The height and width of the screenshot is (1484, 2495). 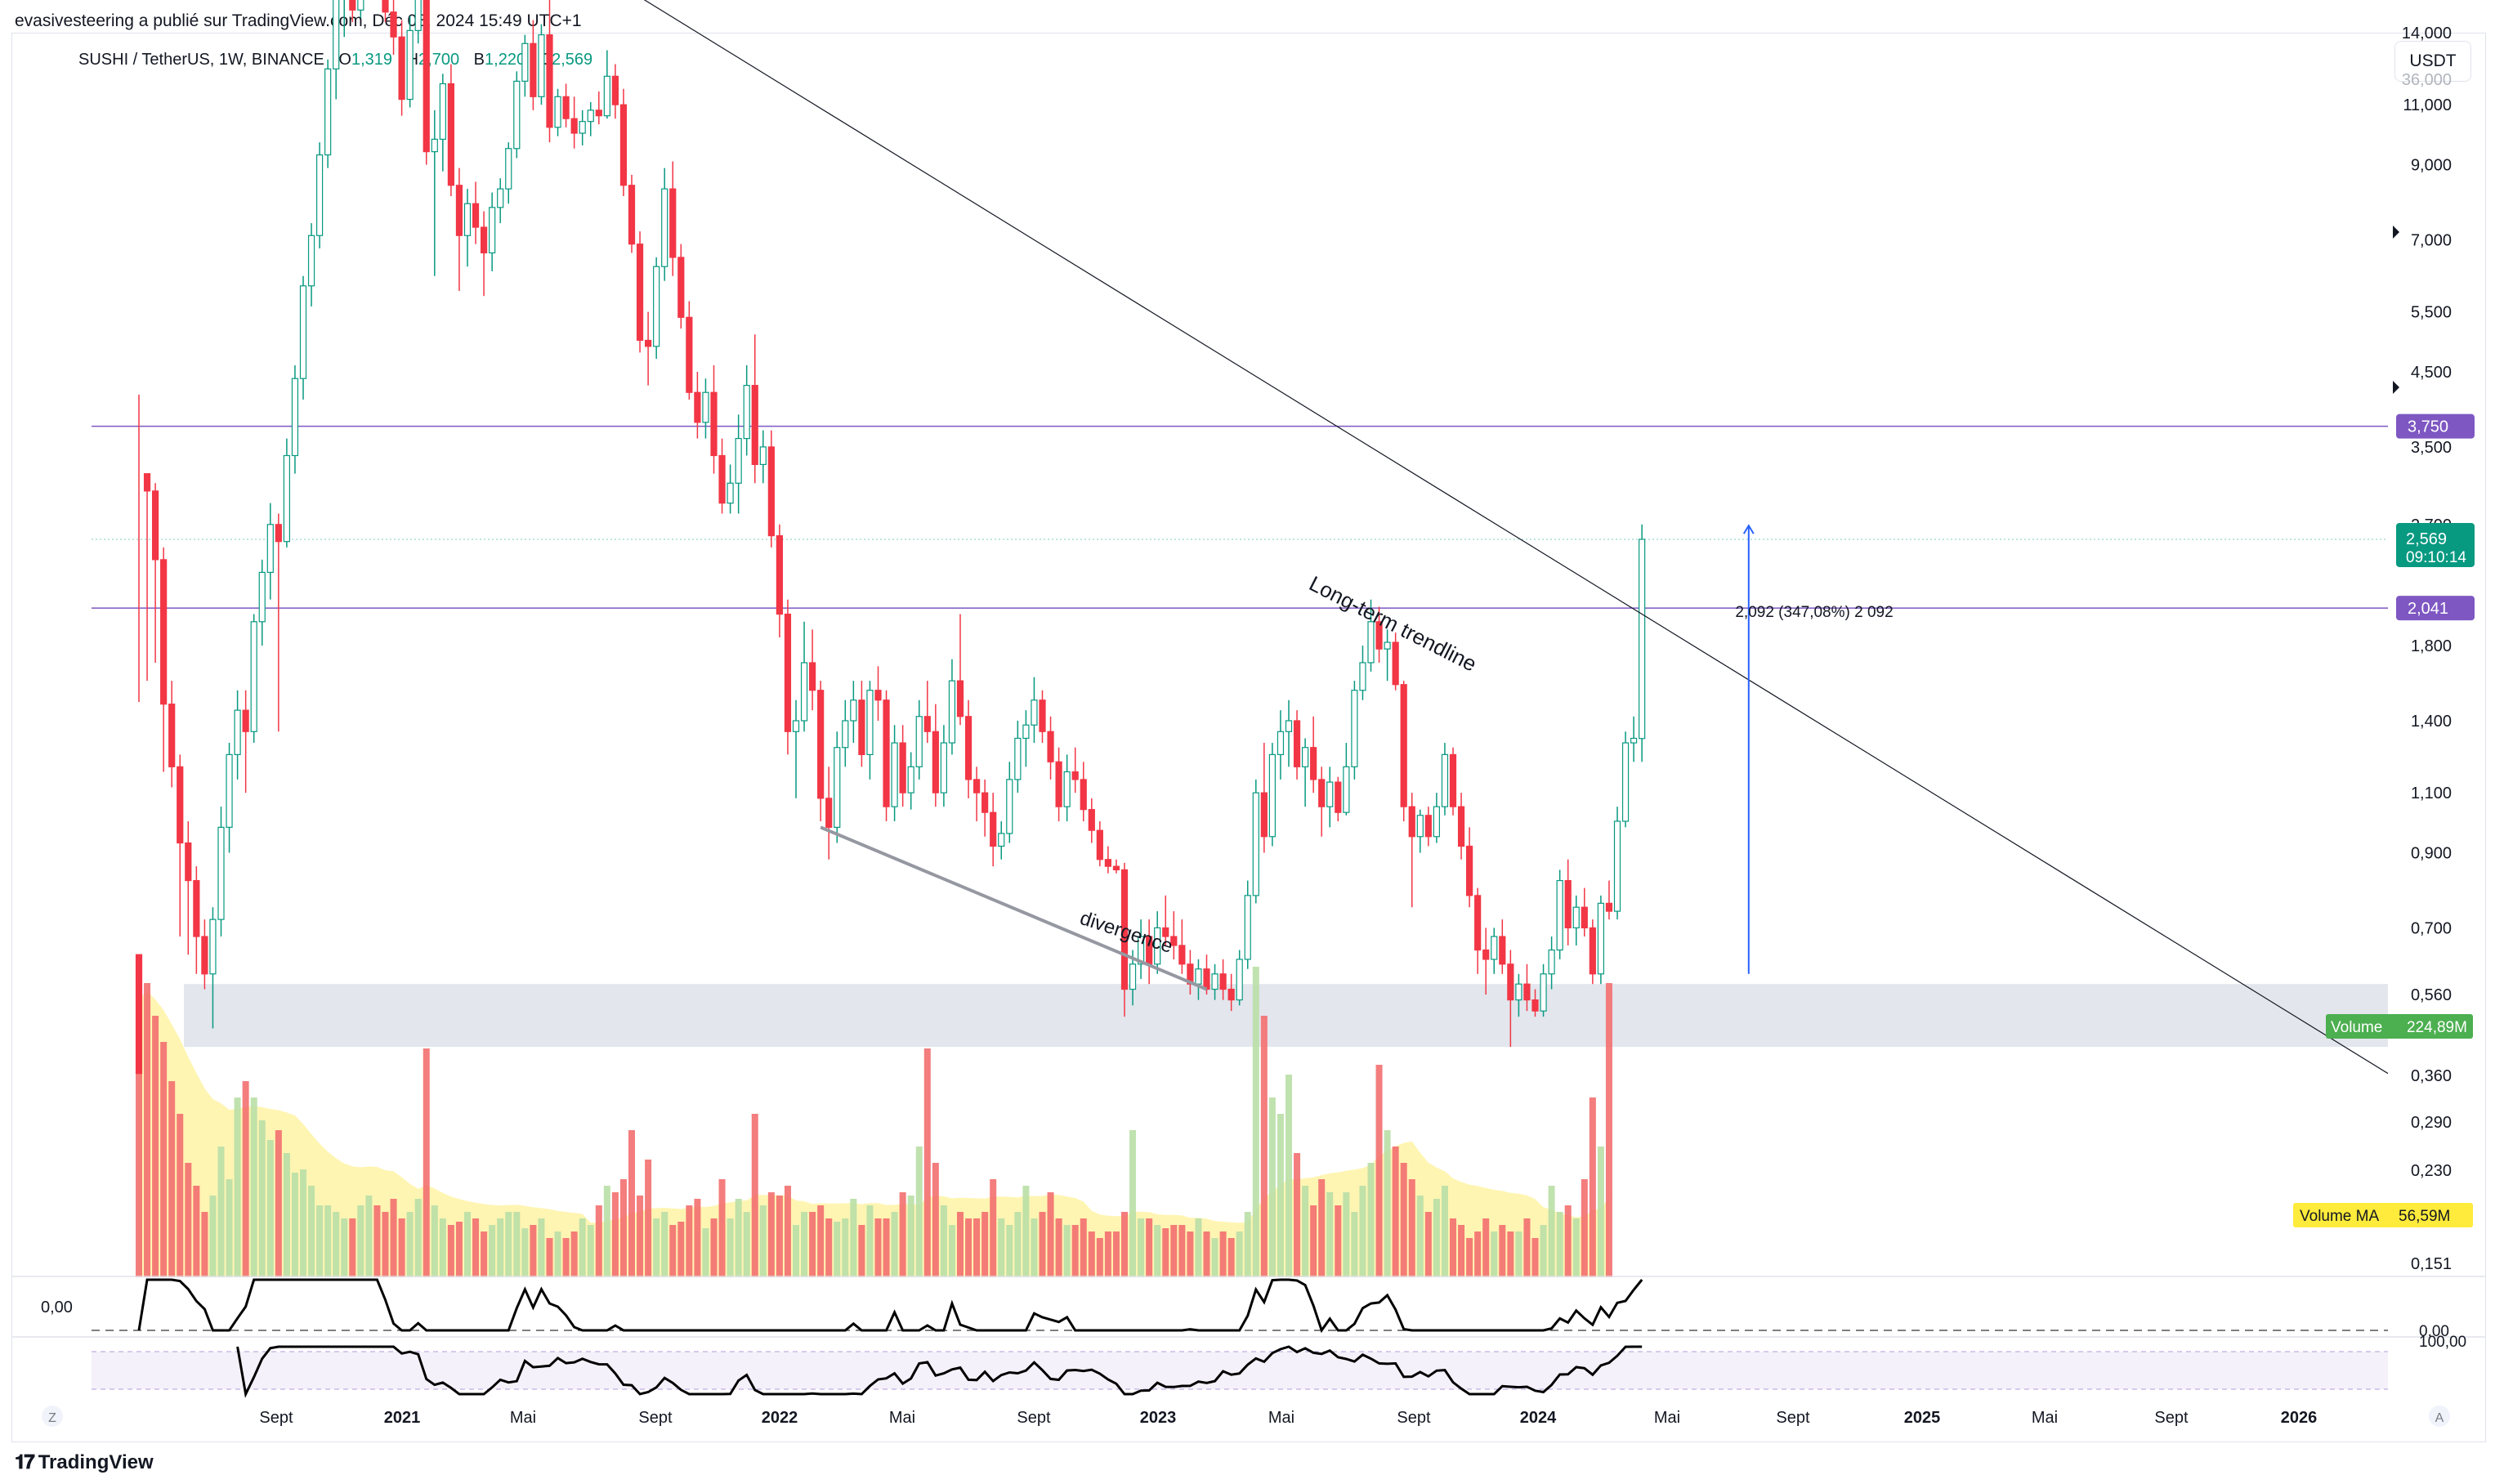 What do you see at coordinates (2431, 854) in the screenshot?
I see `y-tick-label: 0,900` at bounding box center [2431, 854].